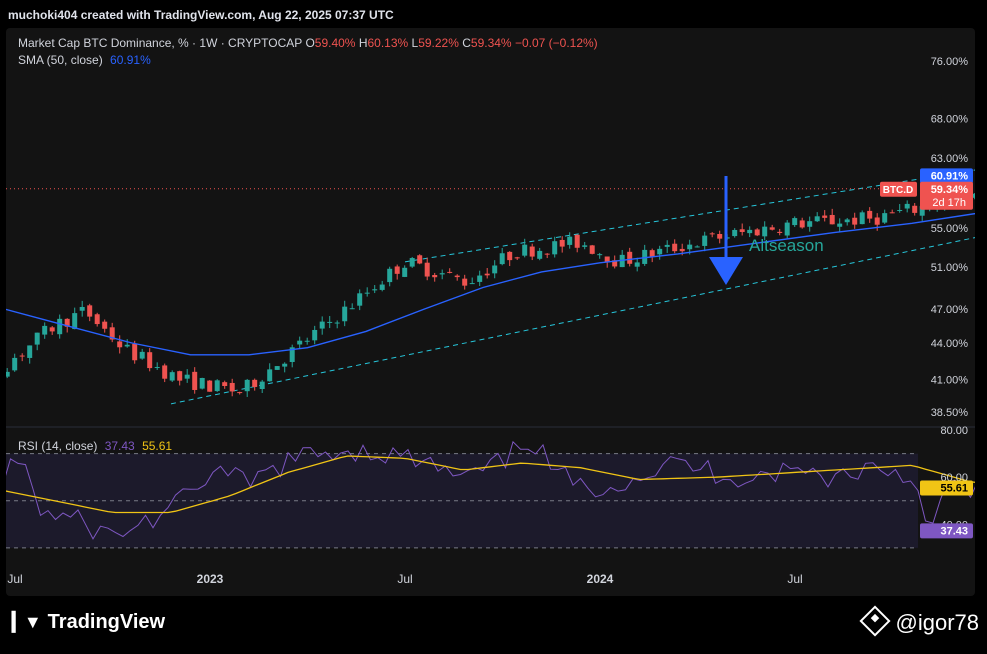  What do you see at coordinates (918, 621) in the screenshot?
I see `watermark: @igor78` at bounding box center [918, 621].